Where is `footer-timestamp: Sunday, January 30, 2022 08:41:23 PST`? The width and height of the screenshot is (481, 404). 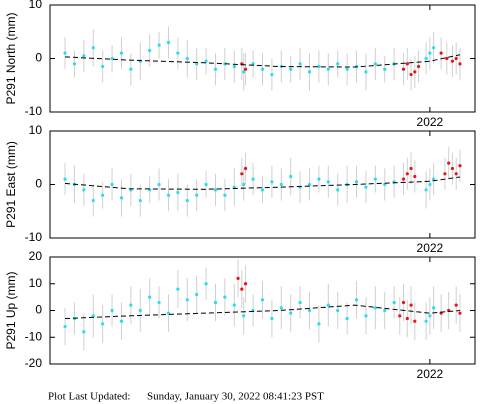
footer-timestamp: Sunday, January 30, 2022 08:41:23 PST is located at coordinates (235, 397).